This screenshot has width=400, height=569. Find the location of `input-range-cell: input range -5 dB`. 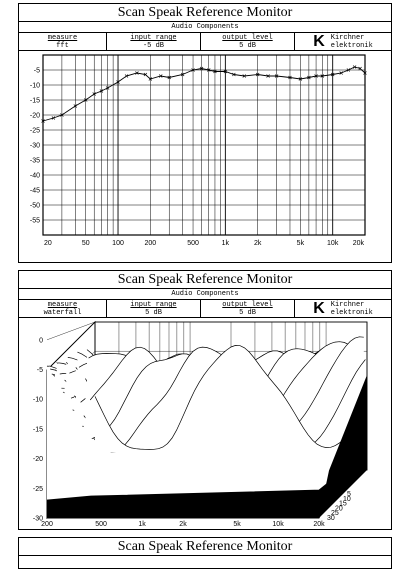

input-range-cell: input range -5 dB is located at coordinates (154, 41).